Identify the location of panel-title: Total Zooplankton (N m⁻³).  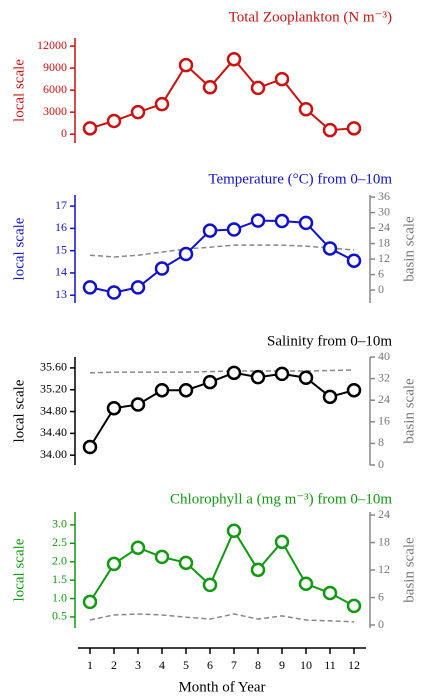
(310, 17).